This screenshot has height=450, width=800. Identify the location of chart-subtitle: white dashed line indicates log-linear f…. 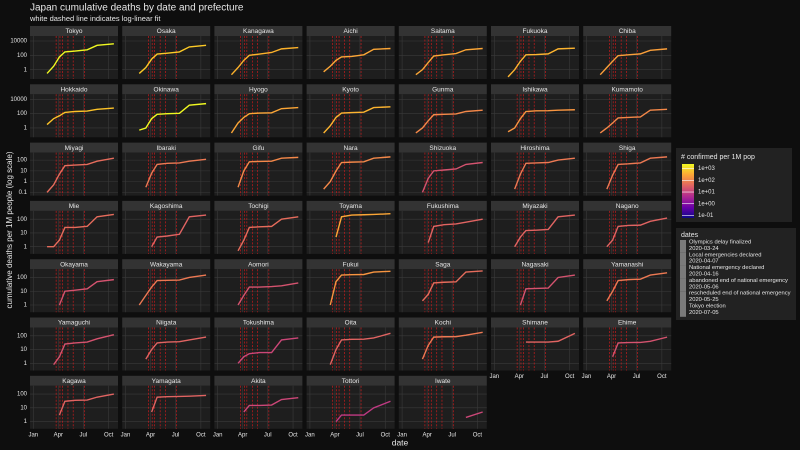
(95, 18).